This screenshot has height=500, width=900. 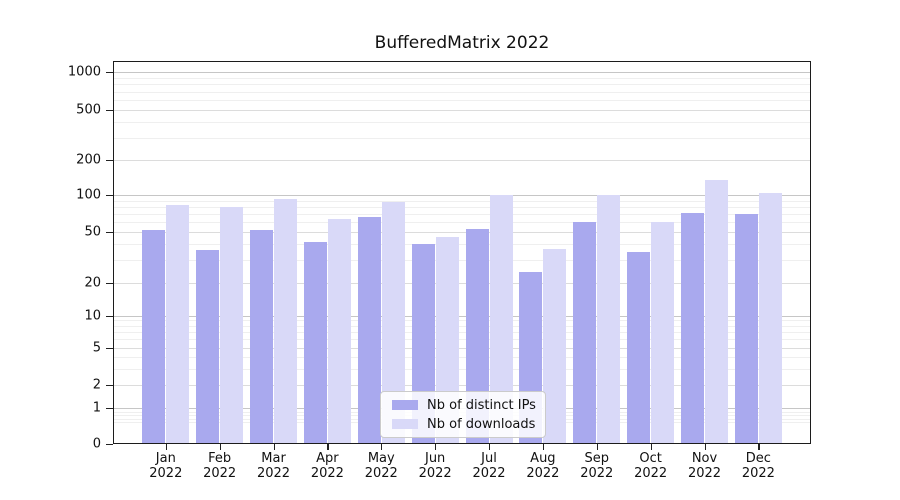 I want to click on legend-item-downloads: Nb of downloads, so click(x=468, y=424).